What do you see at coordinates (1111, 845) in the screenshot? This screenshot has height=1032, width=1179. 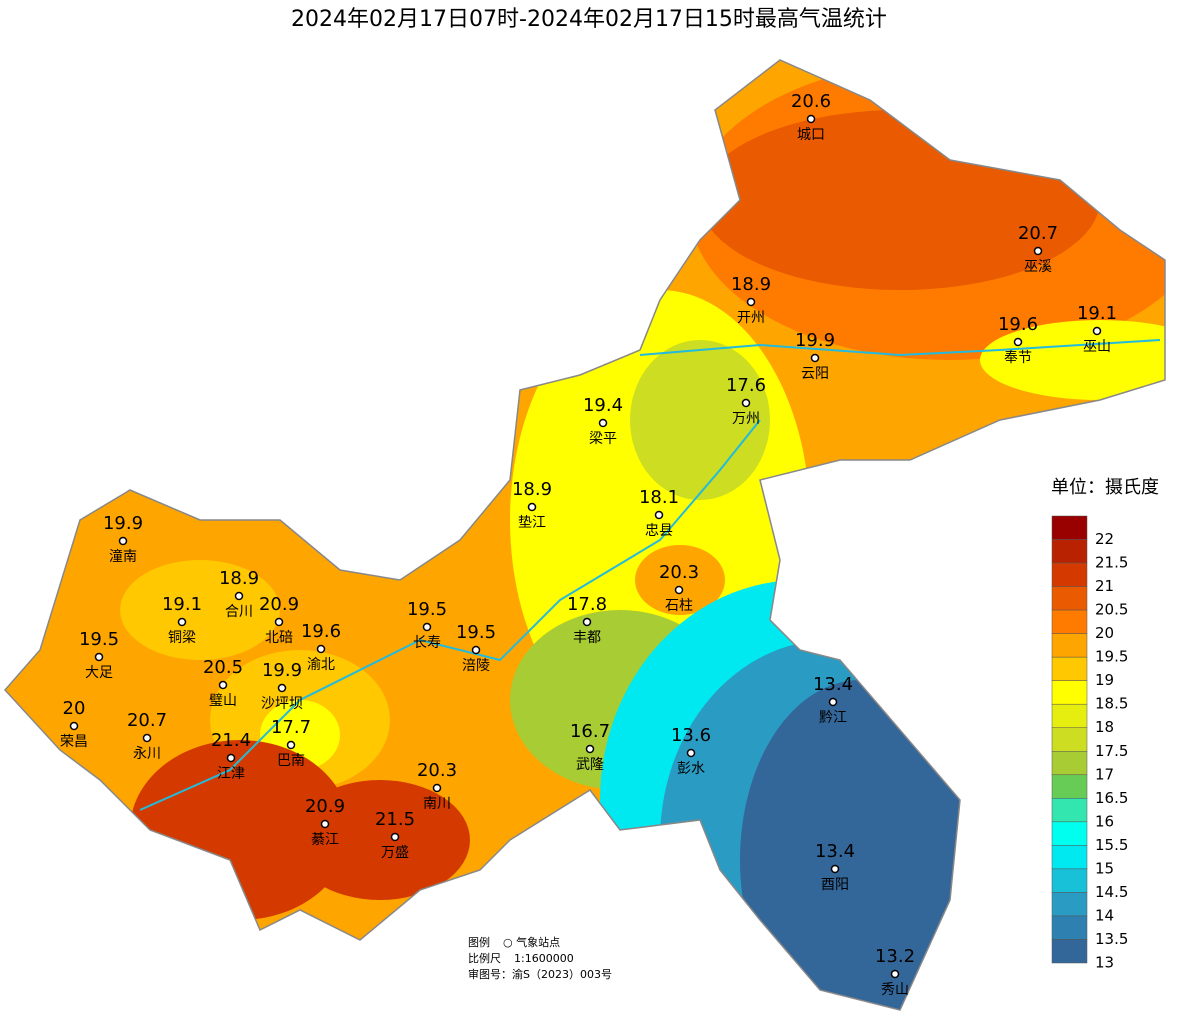 I see `legend-label: 15.5` at bounding box center [1111, 845].